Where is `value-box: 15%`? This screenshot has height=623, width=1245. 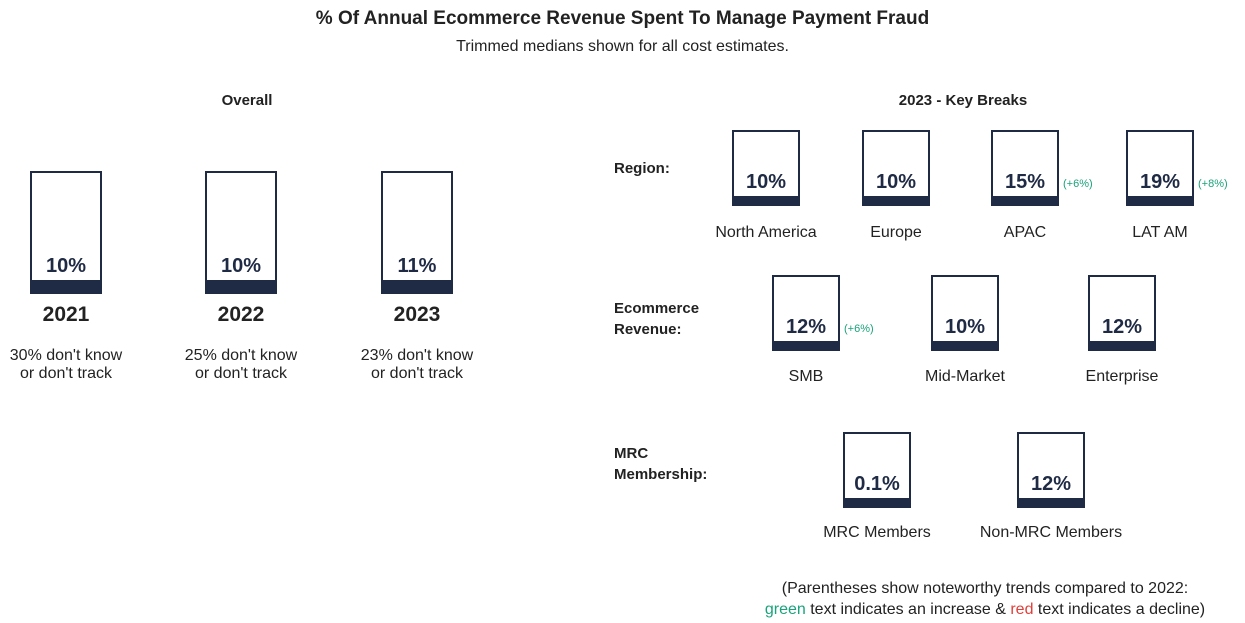 value-box: 15% is located at coordinates (1025, 168).